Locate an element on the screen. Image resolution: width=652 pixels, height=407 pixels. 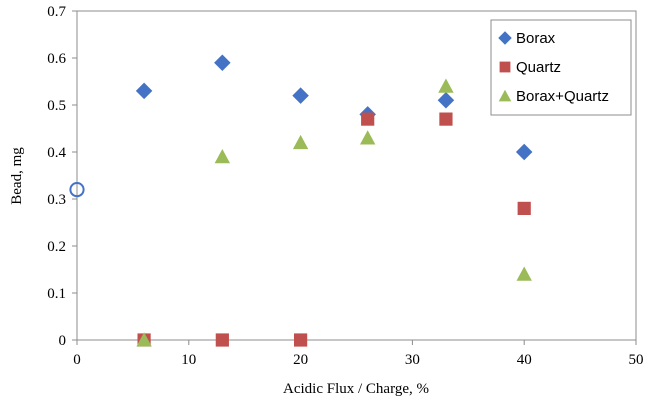
legend-box is located at coordinates (561, 67).